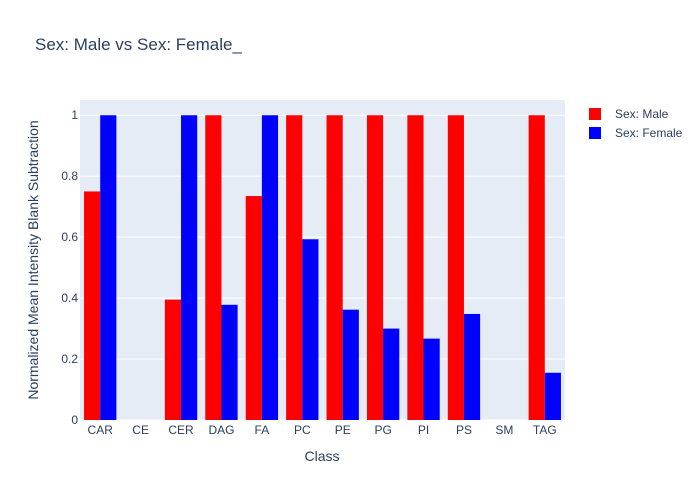 This screenshot has width=700, height=500. I want to click on y-tick-label: 0.8, so click(69, 176).